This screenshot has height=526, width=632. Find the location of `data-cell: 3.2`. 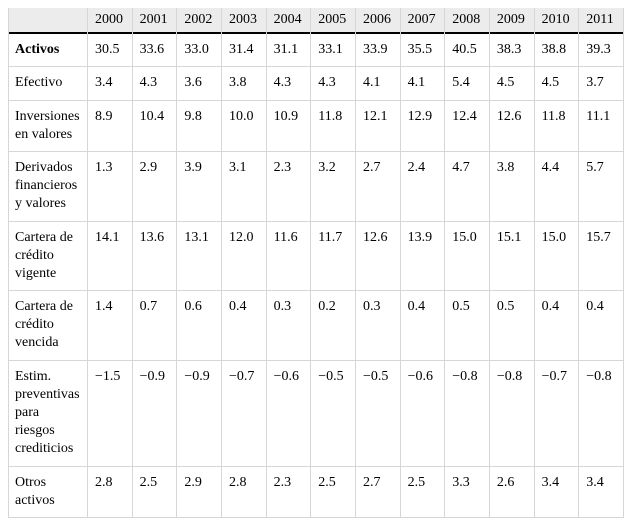

data-cell: 3.2 is located at coordinates (333, 186).